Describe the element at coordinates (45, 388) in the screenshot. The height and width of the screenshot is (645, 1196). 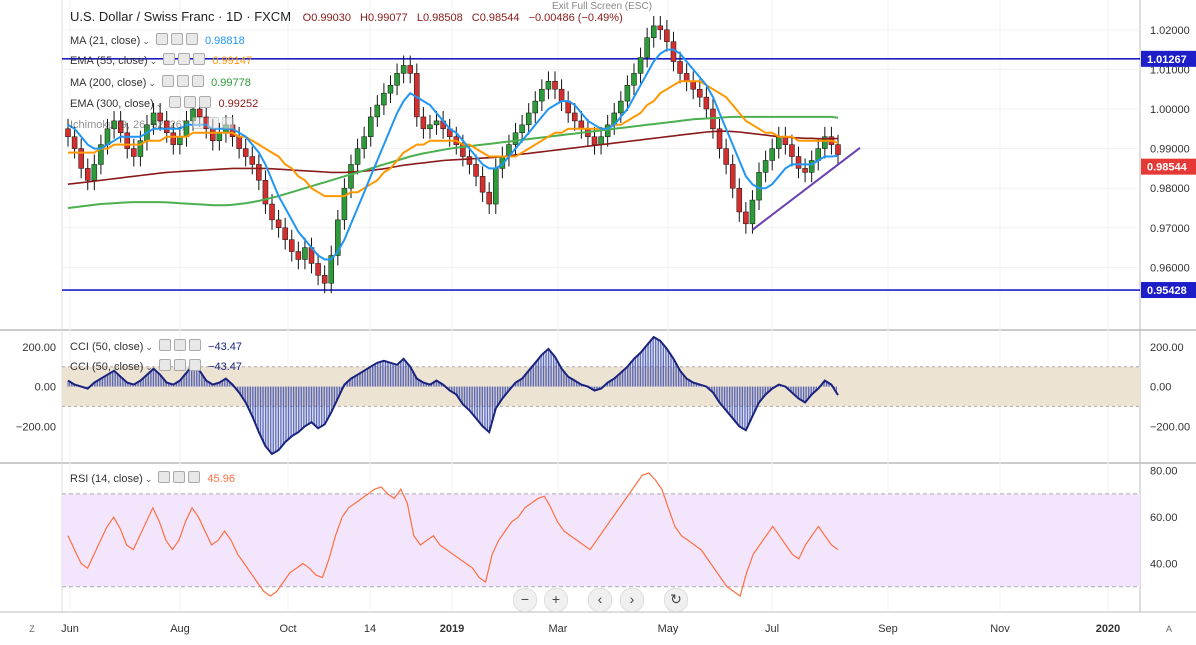
I see `cci-tick-label-left: 0.00` at that location.